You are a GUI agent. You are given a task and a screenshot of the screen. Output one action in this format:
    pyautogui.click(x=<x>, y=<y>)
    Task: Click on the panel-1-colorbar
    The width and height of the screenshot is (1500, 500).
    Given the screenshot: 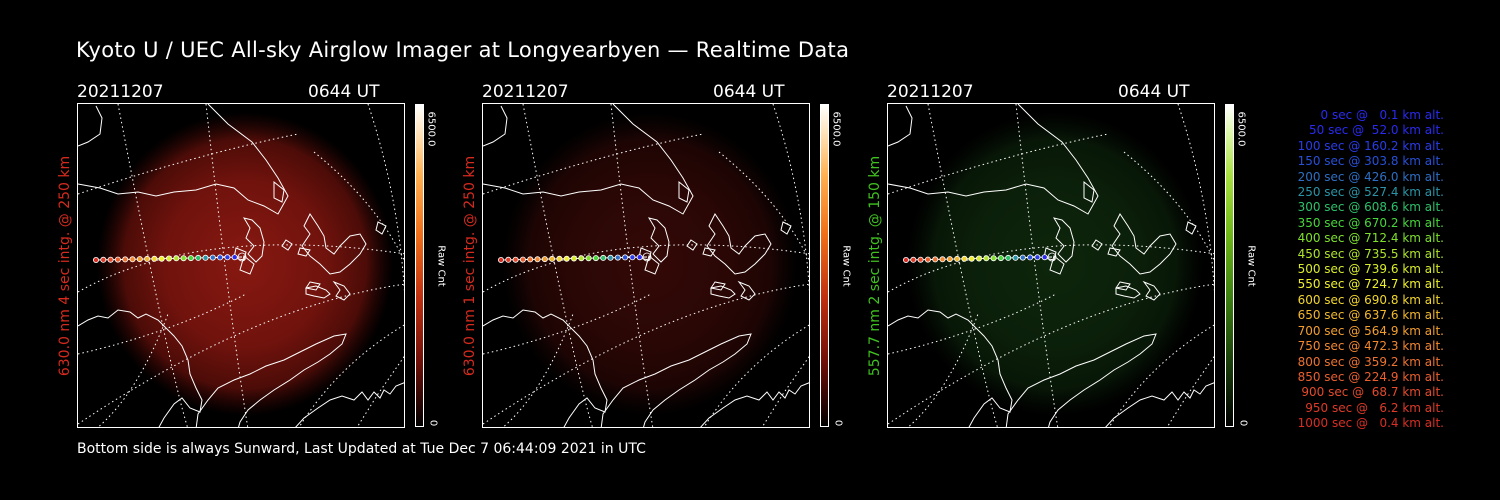 What is the action you would take?
    pyautogui.click(x=419, y=265)
    